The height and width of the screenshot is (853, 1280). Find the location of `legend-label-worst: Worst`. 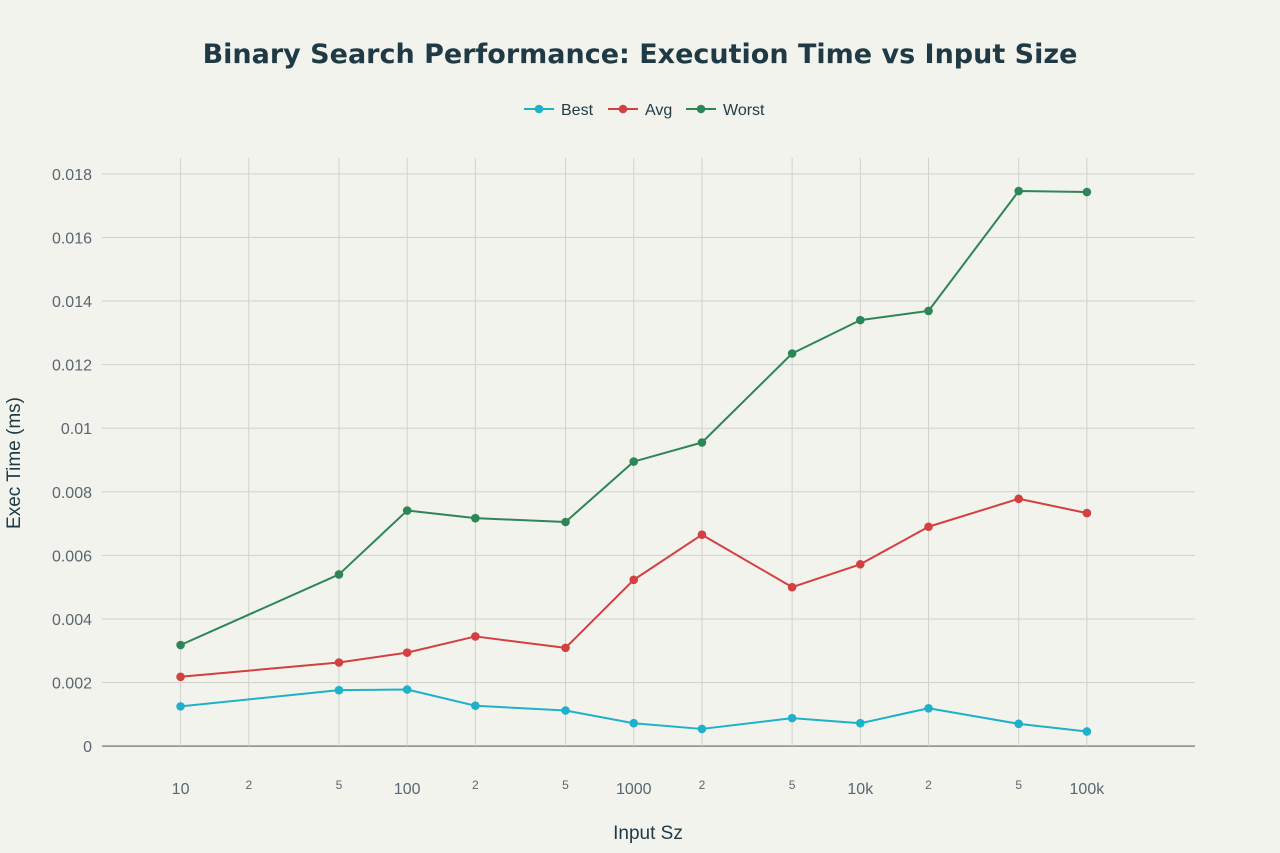

legend-label-worst: Worst is located at coordinates (744, 110).